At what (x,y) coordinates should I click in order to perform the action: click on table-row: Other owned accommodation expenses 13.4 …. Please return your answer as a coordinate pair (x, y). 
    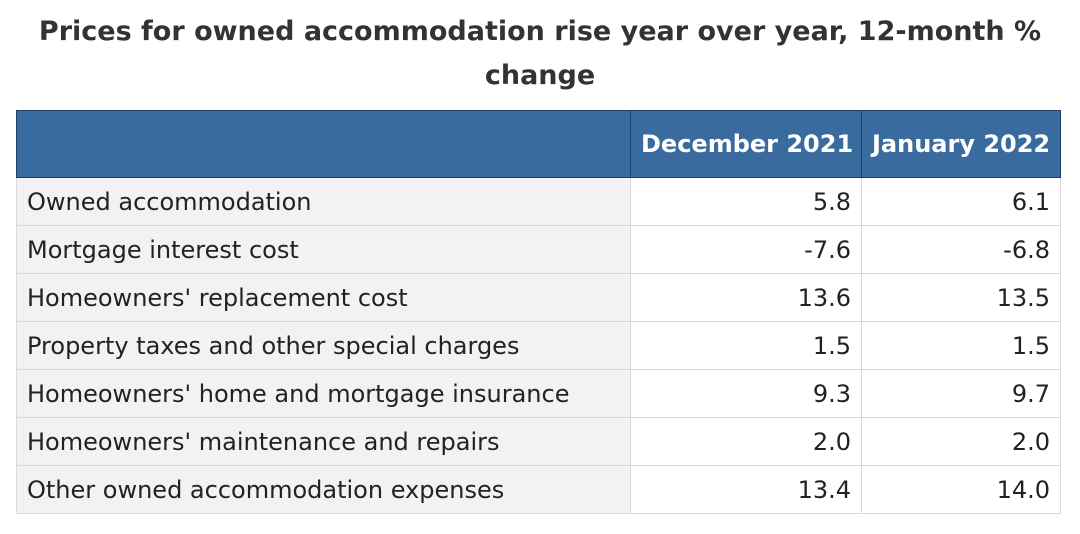
    Looking at the image, I should click on (538, 489).